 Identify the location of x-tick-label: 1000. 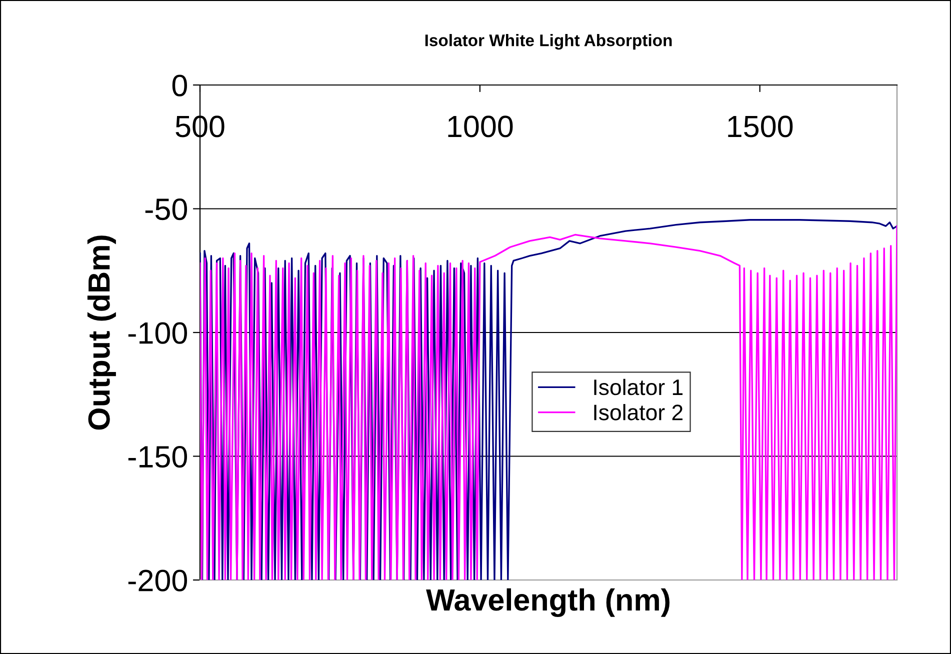
(480, 127).